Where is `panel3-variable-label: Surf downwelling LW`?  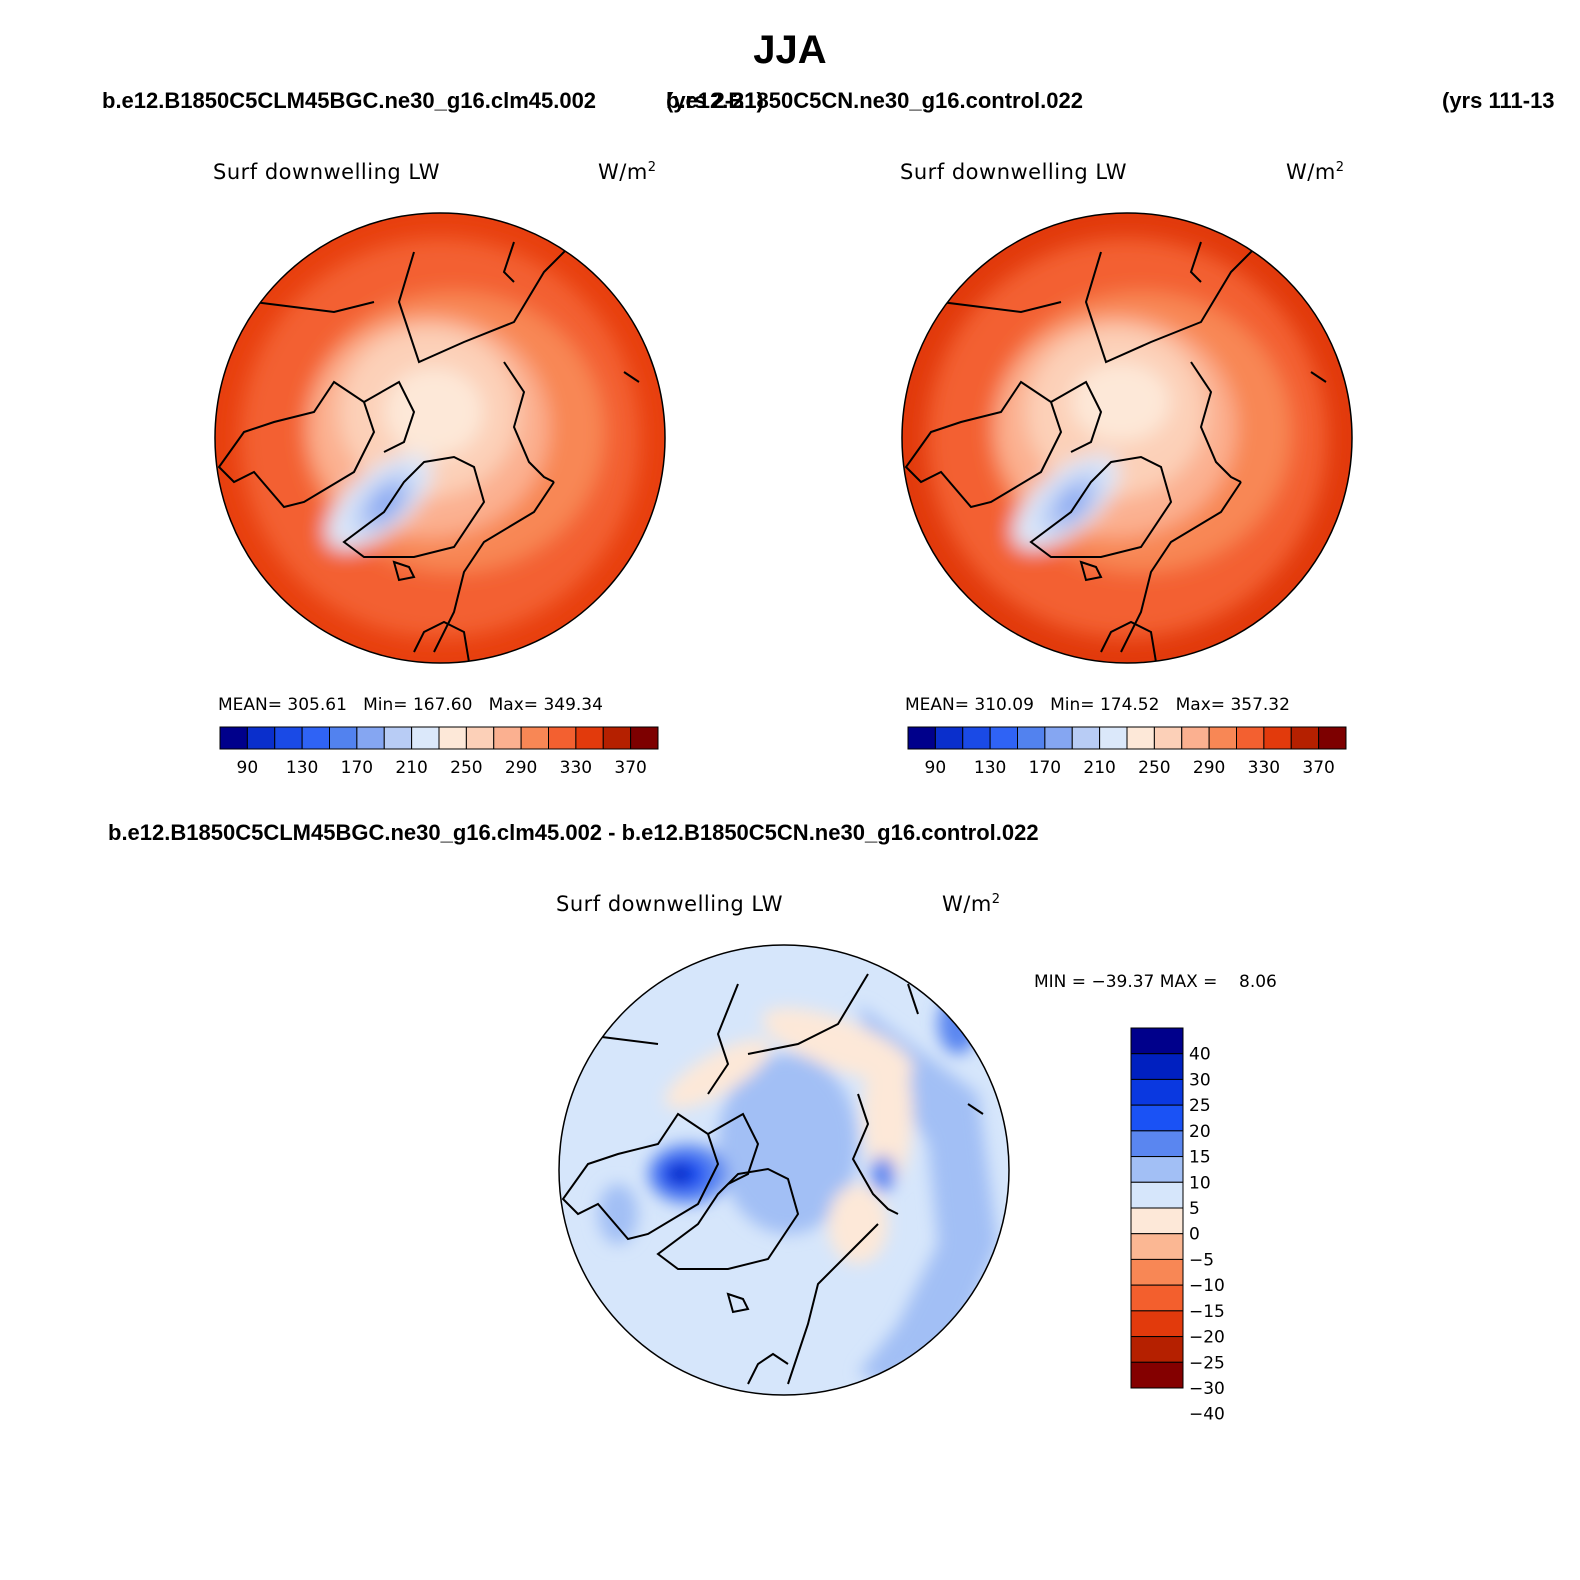
panel3-variable-label: Surf downwelling LW is located at coordinates (669, 904).